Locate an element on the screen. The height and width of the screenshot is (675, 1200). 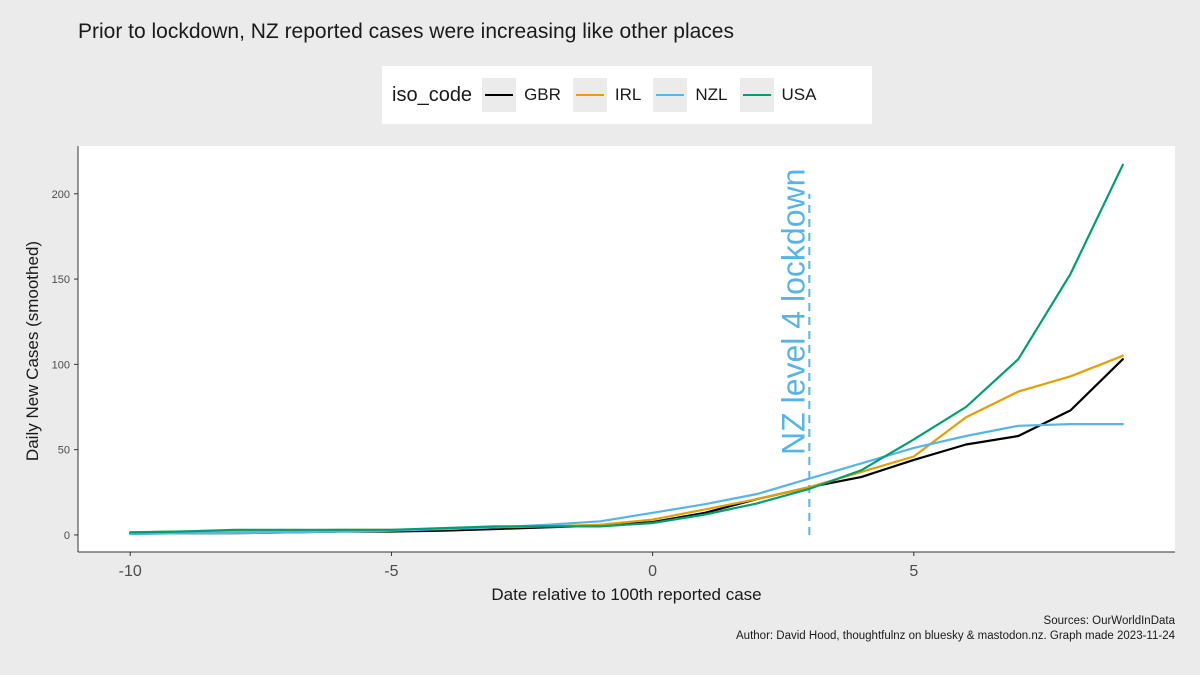
x-axis-label: Date relative to 100th reported case is located at coordinates (626, 594).